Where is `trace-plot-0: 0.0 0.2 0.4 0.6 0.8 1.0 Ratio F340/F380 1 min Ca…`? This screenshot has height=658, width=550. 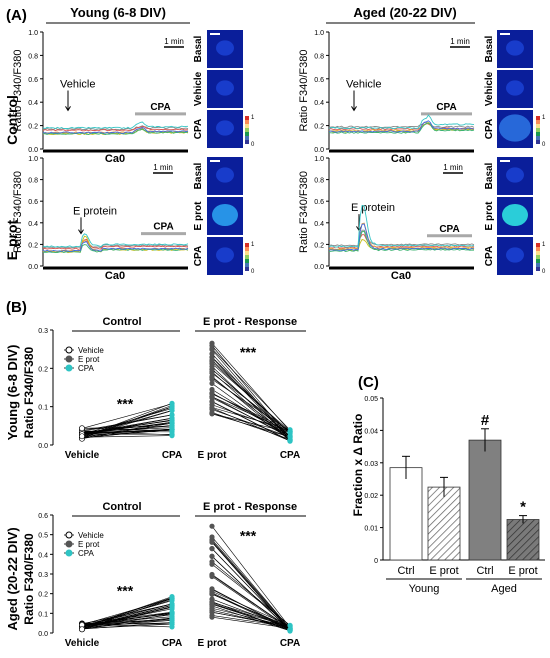
trace-plot-0: 0.0 0.2 0.4 0.6 0.8 1.0 Ratio F340/F380 1 min Ca… is located at coordinates (100, 97).